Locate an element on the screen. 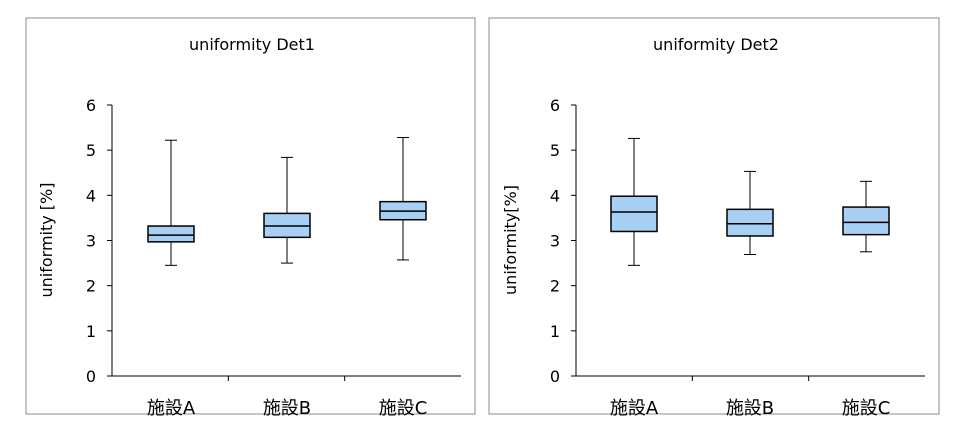 The image size is (960, 434). y-axis-label: uniformity [%] is located at coordinates (46, 240).